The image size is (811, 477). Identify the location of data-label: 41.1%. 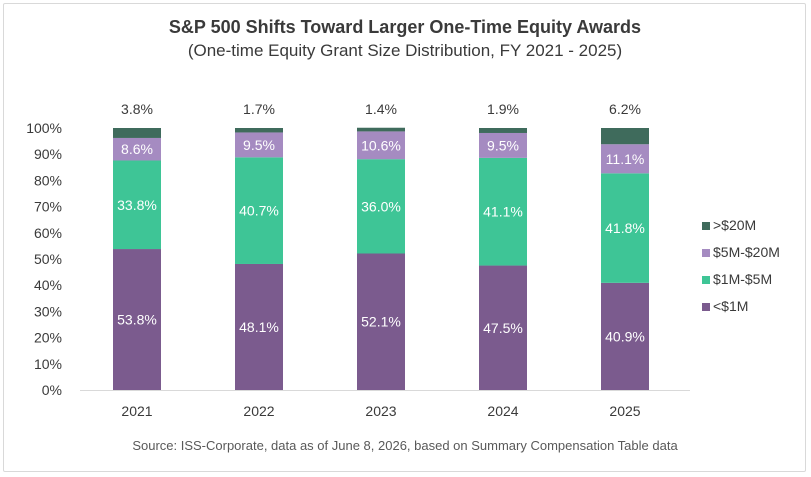
(503, 212).